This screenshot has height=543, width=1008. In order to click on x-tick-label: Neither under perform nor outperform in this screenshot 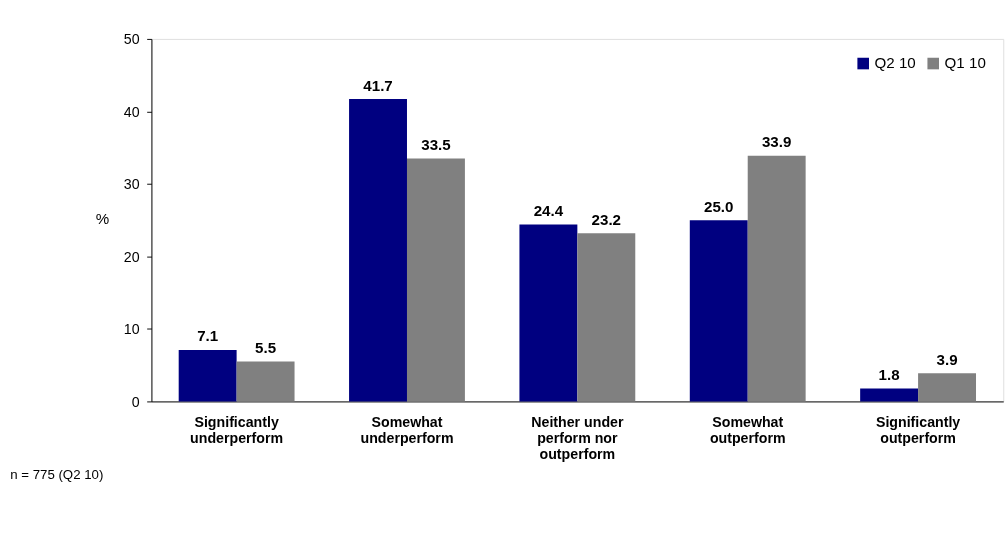, I will do `click(577, 437)`.